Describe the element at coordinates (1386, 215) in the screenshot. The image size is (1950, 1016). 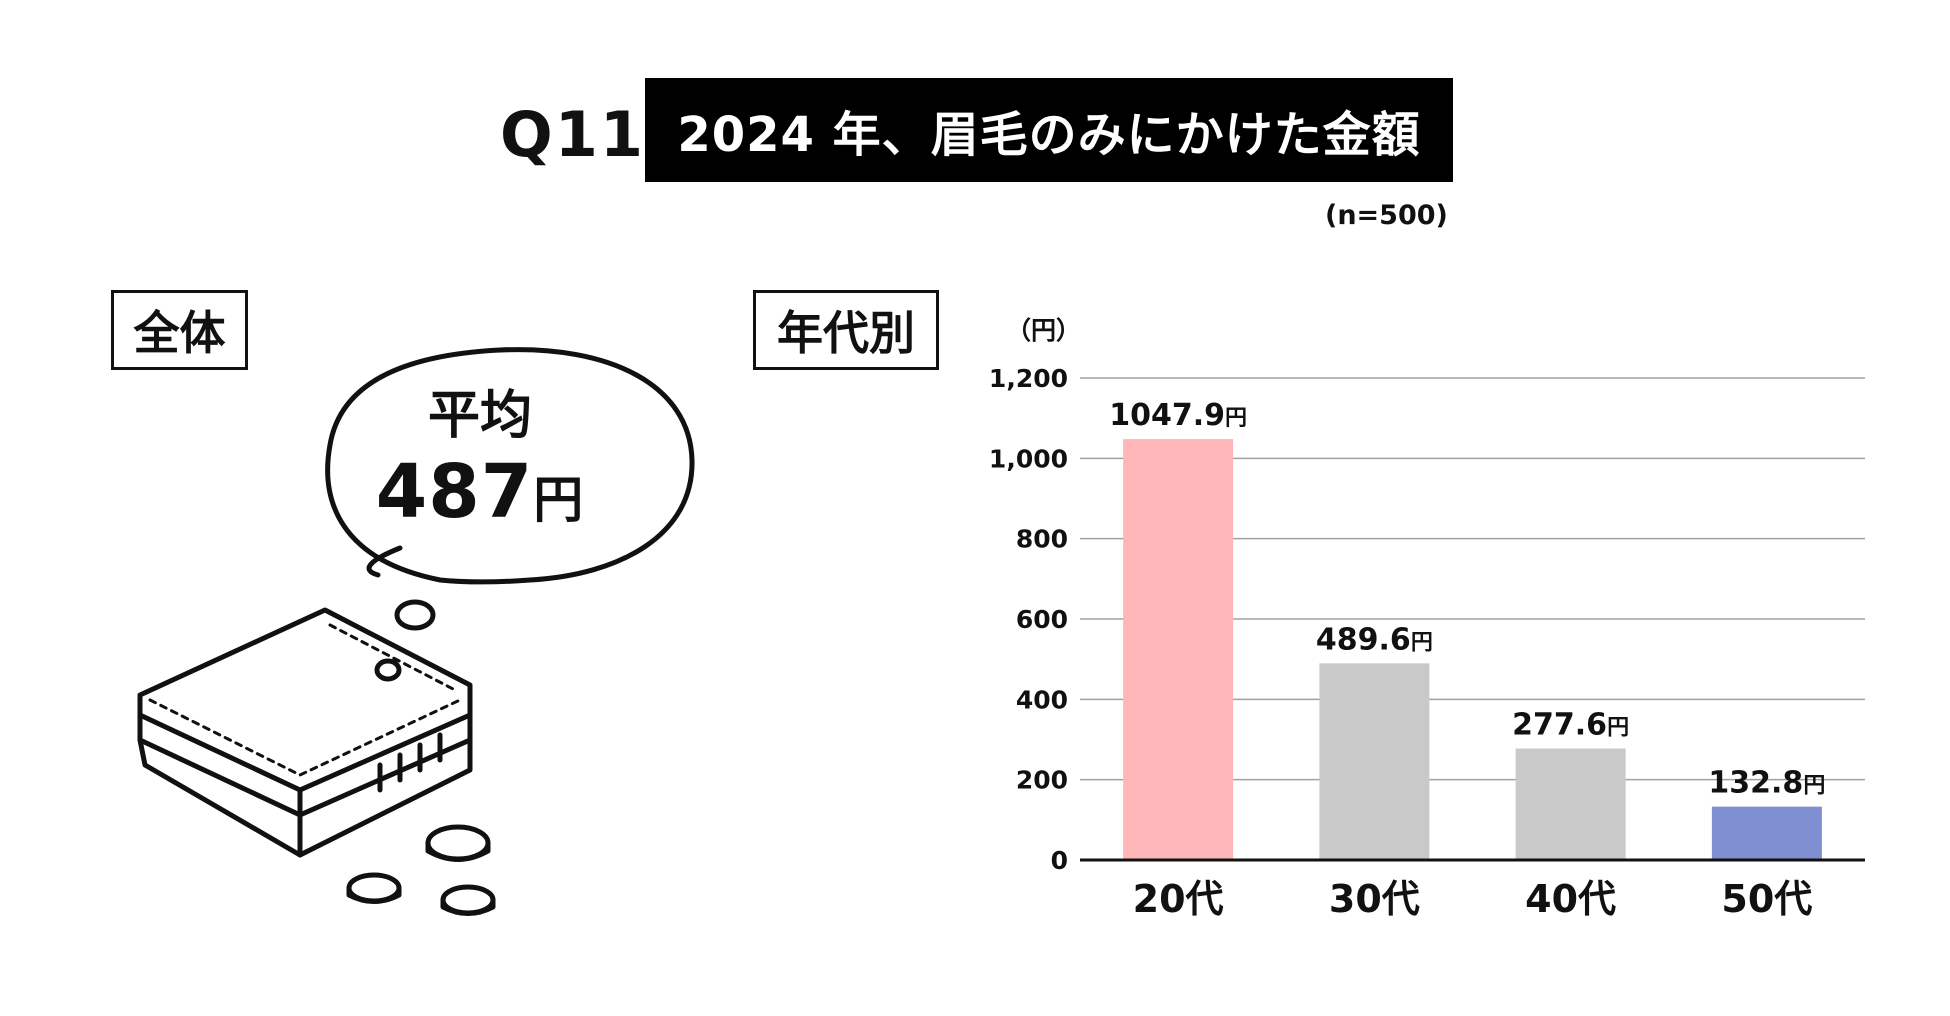
I see `sample-size: (n=500)` at that location.